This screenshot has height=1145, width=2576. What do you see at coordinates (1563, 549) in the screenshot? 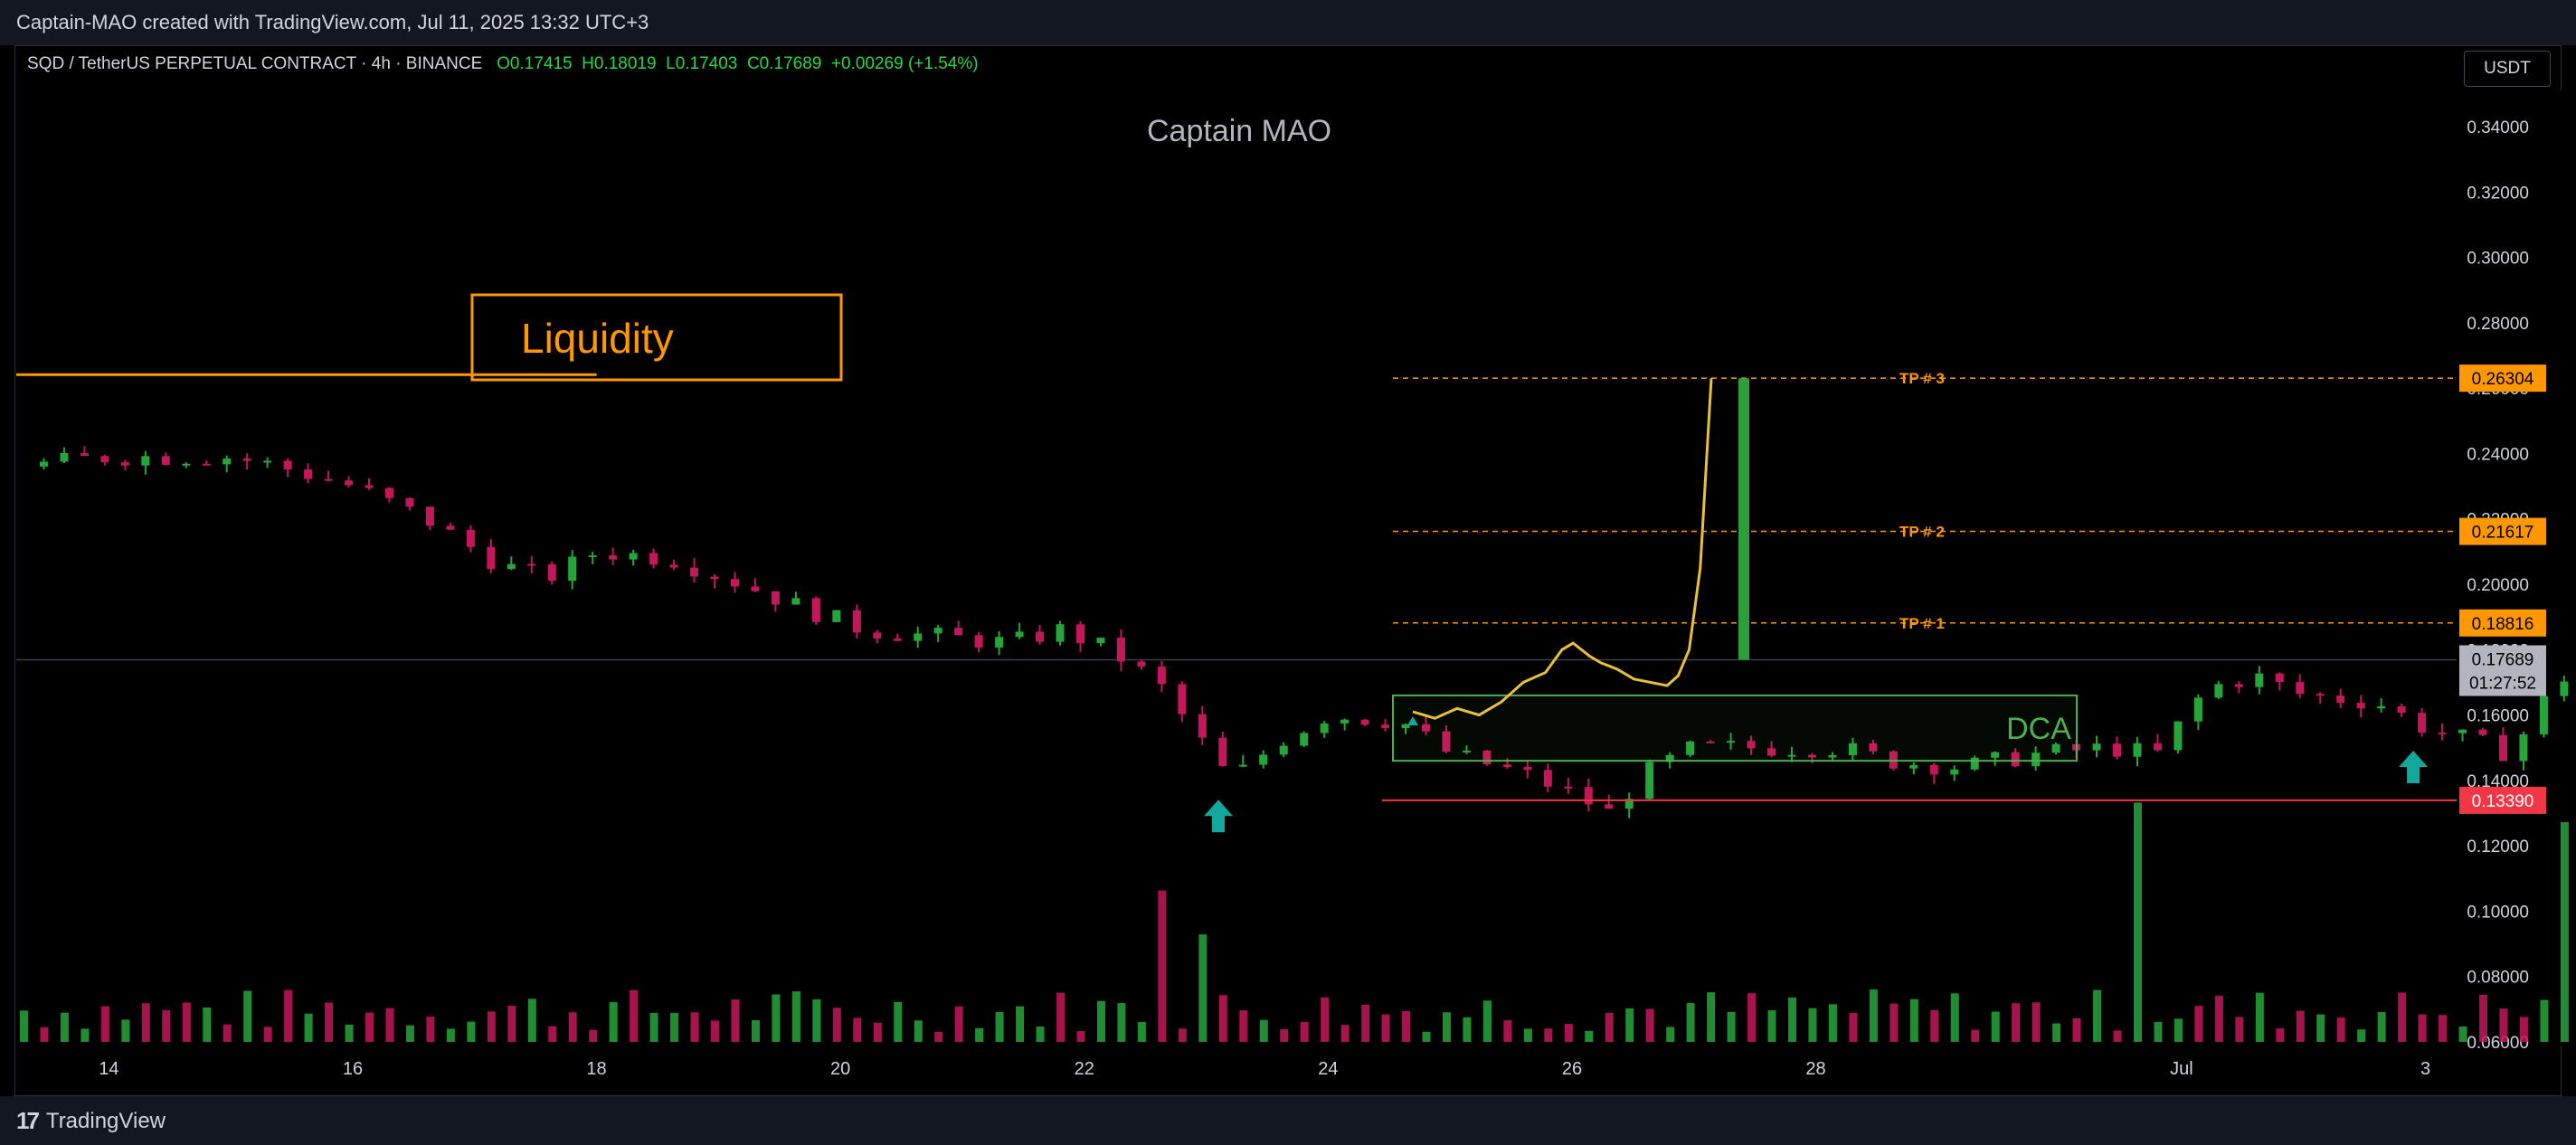
I see `projection-path` at bounding box center [1563, 549].